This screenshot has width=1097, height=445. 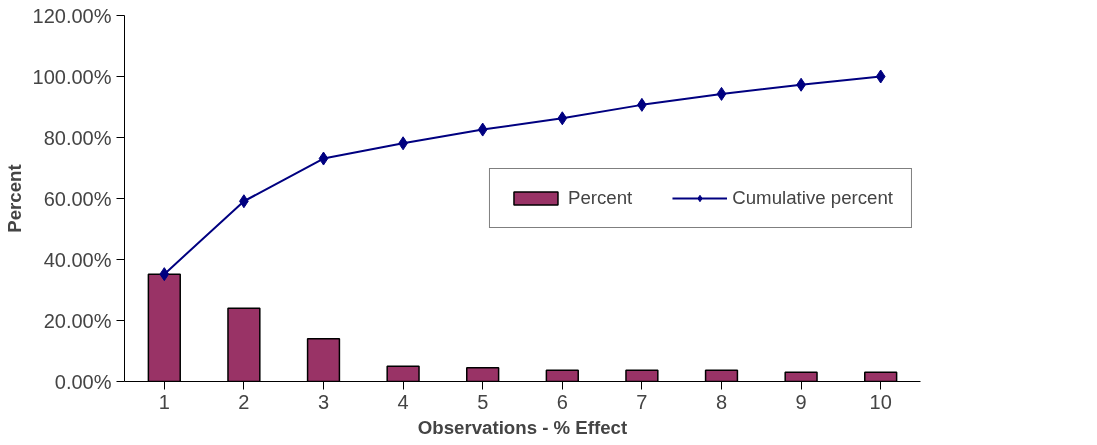 I want to click on y-tick-label: 100.00%, so click(x=72, y=76).